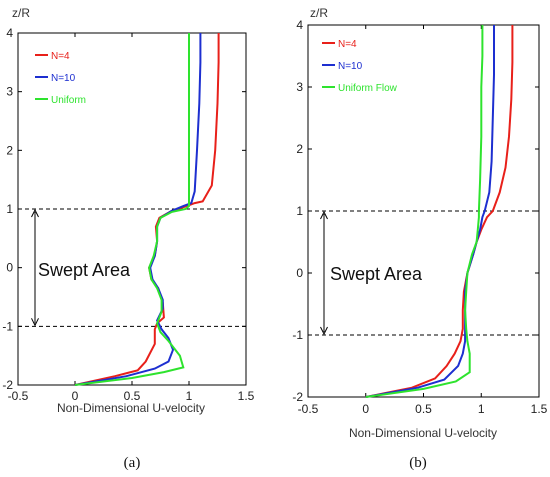  Describe the element at coordinates (418, 463) in the screenshot. I see `panel-caption: (b)` at that location.